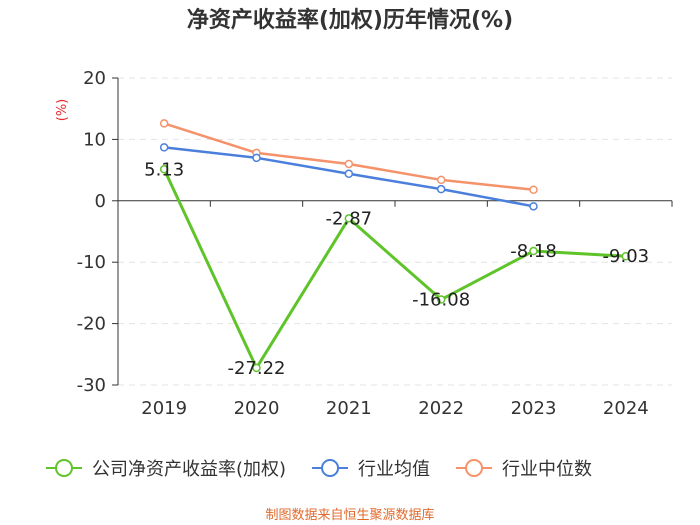 The image size is (700, 525). What do you see at coordinates (348, 156) in the screenshot?
I see `series-line` at bounding box center [348, 156].